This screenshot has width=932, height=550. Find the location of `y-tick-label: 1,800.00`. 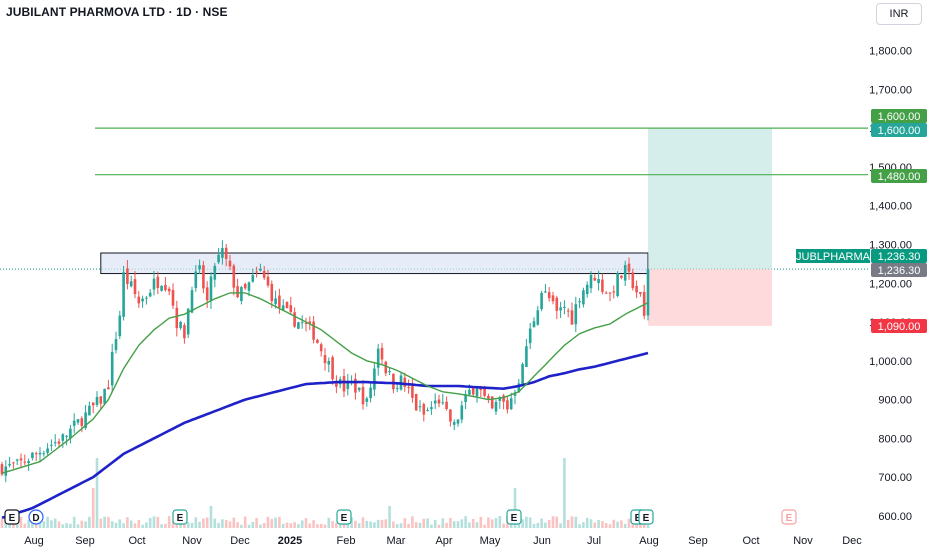

y-tick-label: 1,800.00 is located at coordinates (890, 52).